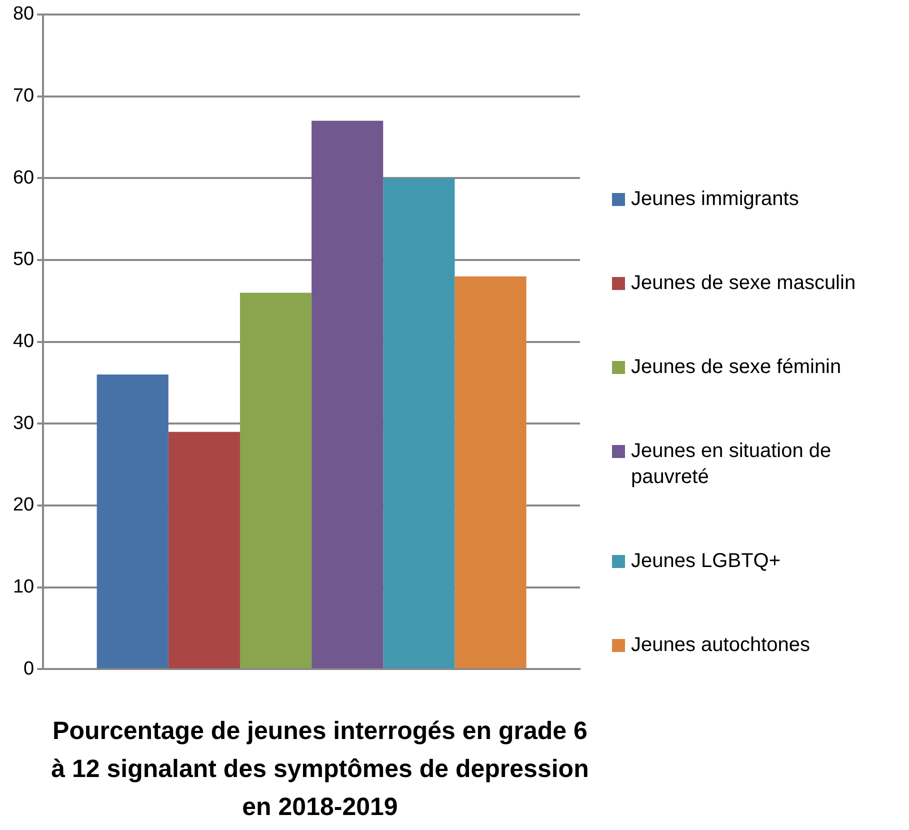 This screenshot has height=830, width=909. I want to click on y-tick-label: 10, so click(23, 587).